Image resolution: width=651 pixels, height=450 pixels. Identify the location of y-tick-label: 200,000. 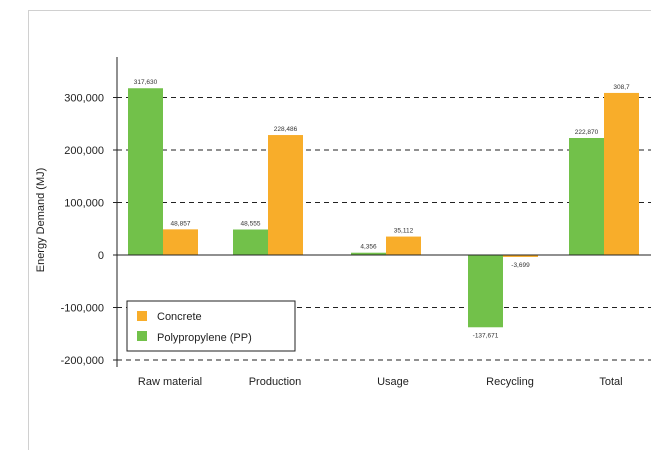
(84, 151).